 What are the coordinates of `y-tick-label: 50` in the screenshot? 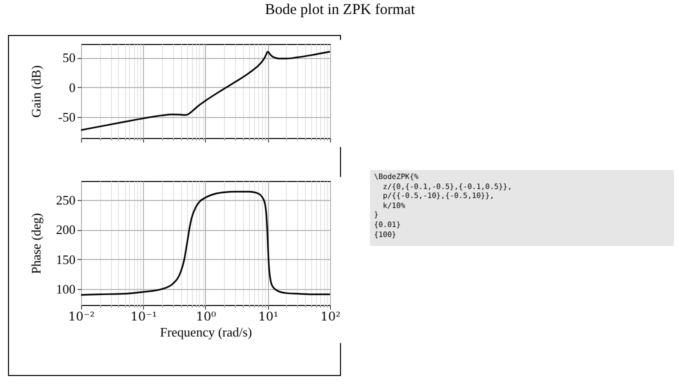 It's located at (69, 58).